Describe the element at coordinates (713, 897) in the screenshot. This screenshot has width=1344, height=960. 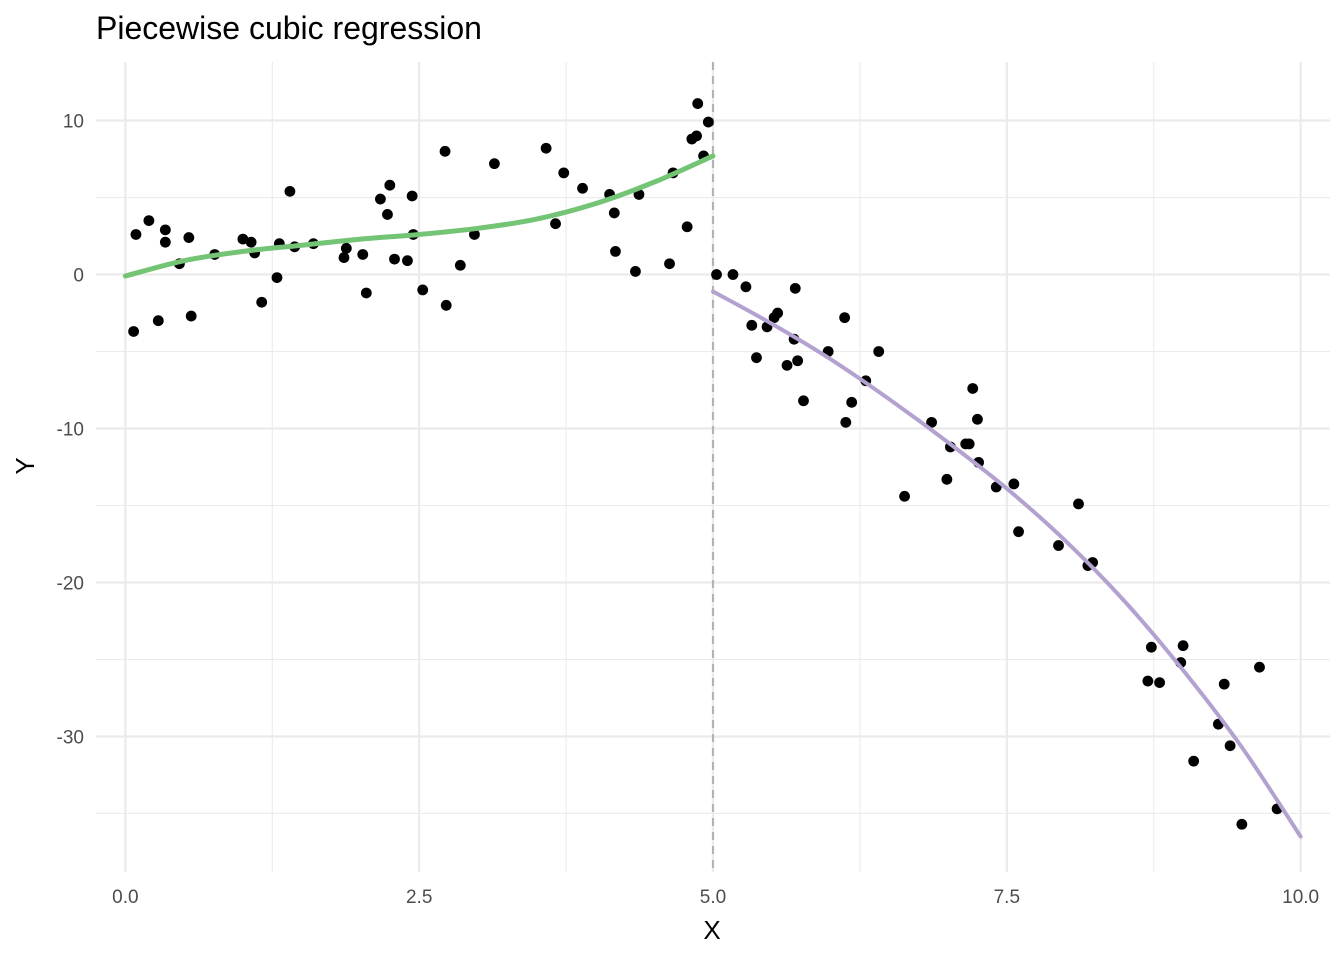
I see `x-tick-label: 5.0` at that location.